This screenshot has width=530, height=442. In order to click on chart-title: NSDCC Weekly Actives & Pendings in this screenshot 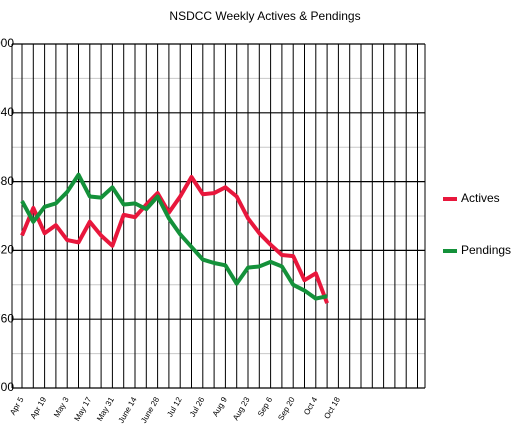, I will do `click(264, 16)`.